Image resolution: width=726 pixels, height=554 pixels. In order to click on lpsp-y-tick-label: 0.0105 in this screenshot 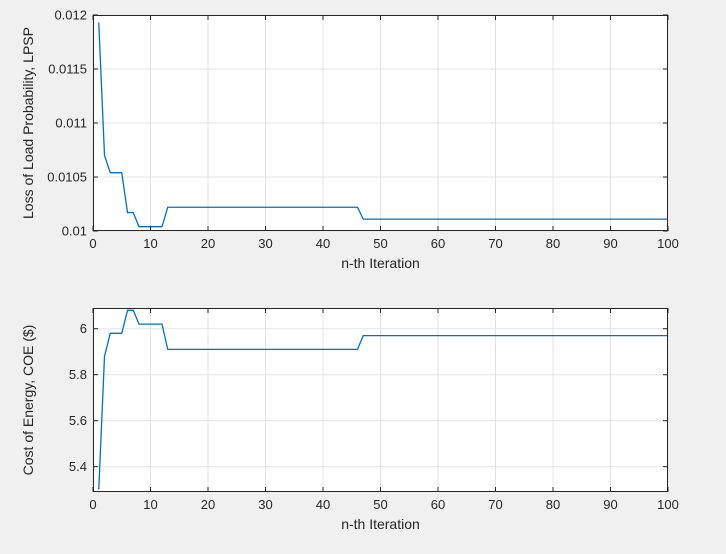, I will do `click(67, 177)`.